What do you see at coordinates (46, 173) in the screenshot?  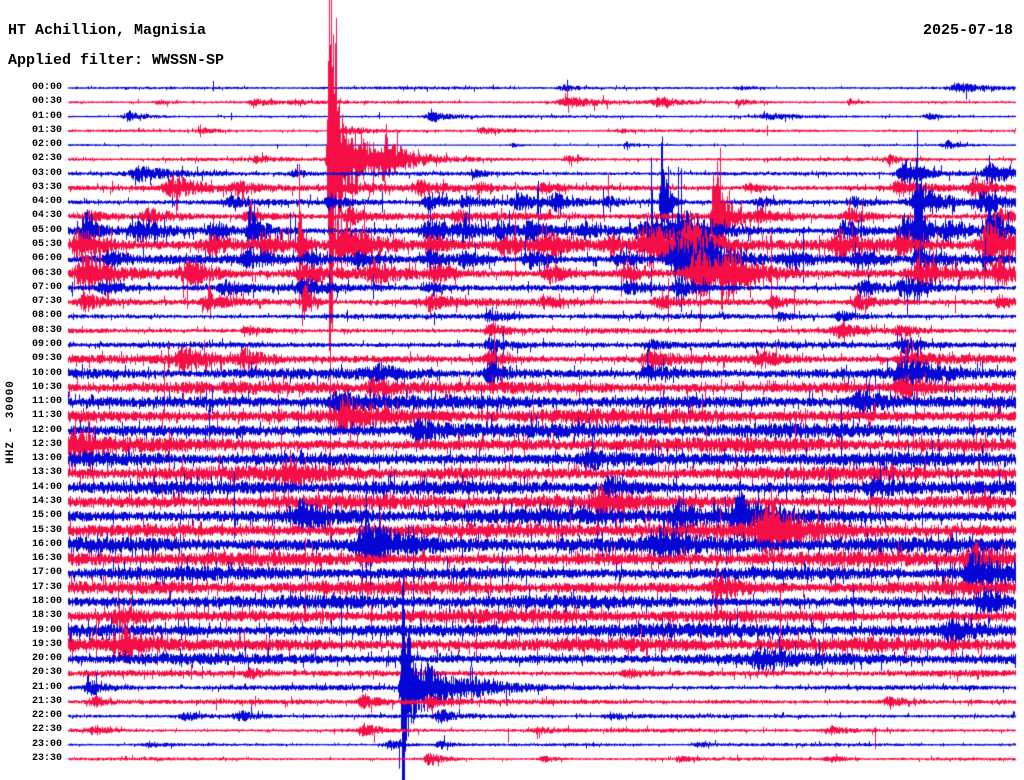 I see `time-label: 03:00` at bounding box center [46, 173].